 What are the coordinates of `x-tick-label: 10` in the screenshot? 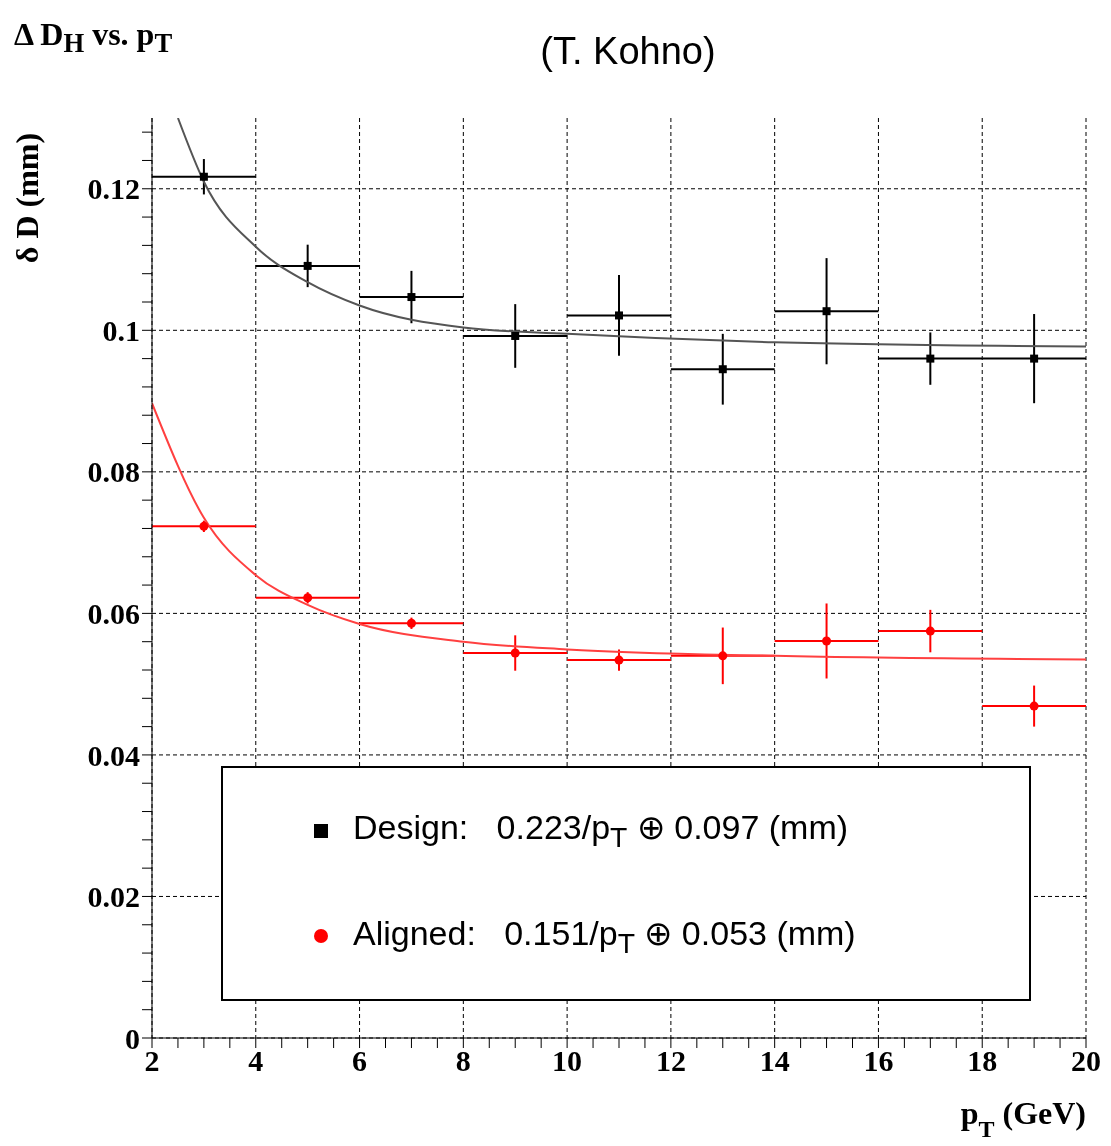 It's located at (567, 1061).